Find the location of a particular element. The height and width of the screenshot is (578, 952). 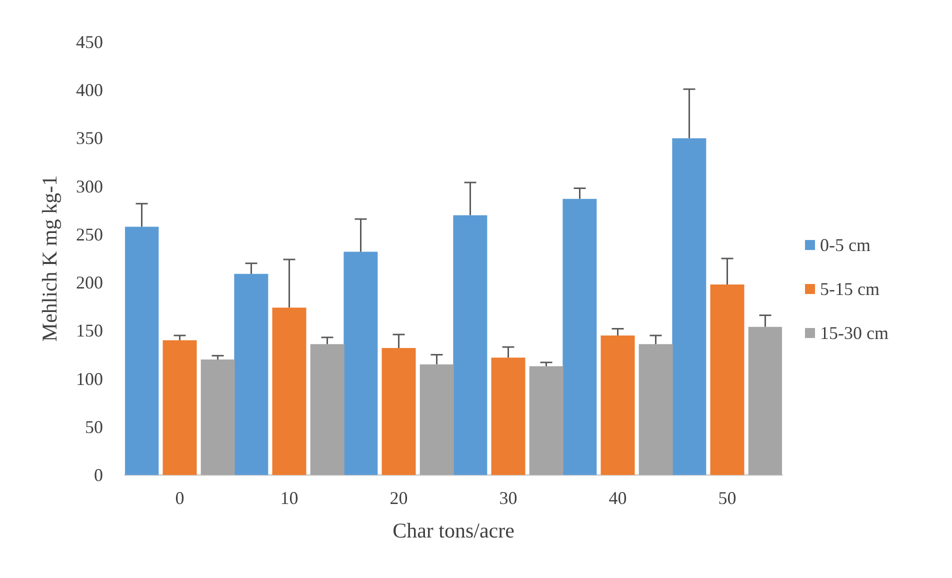

x-tick-label: 0 is located at coordinates (179, 498).